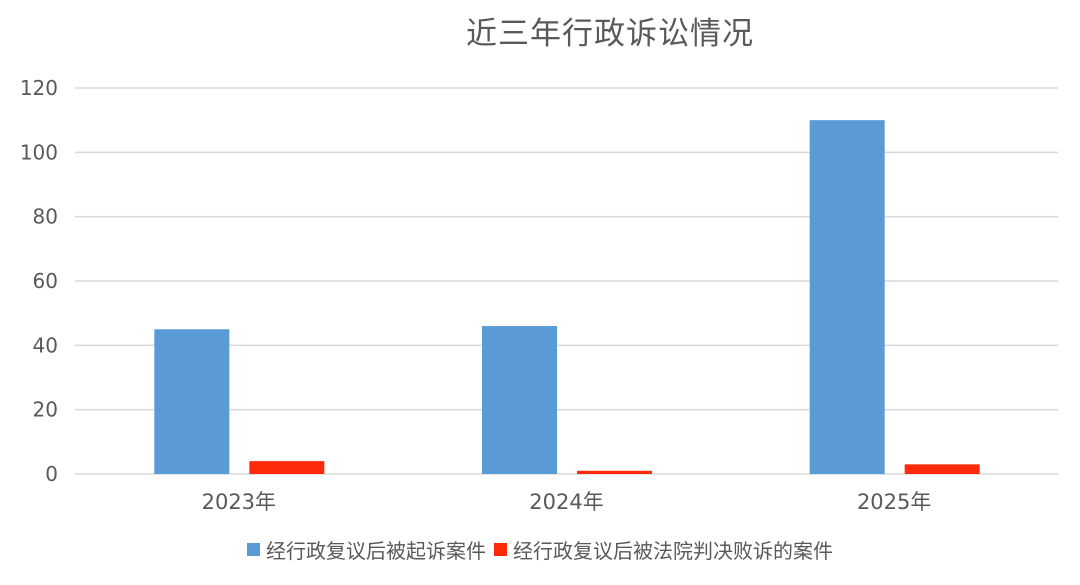 Image resolution: width=1080 pixels, height=585 pixels. I want to click on x-category-label: 2025年, so click(894, 502).